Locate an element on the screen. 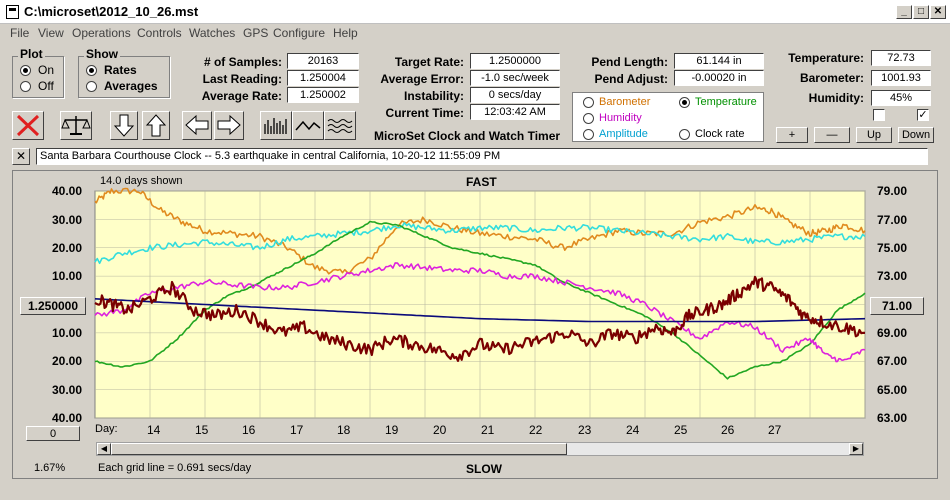 The height and width of the screenshot is (500, 950). right-center-button: 71.00 is located at coordinates (897, 306).